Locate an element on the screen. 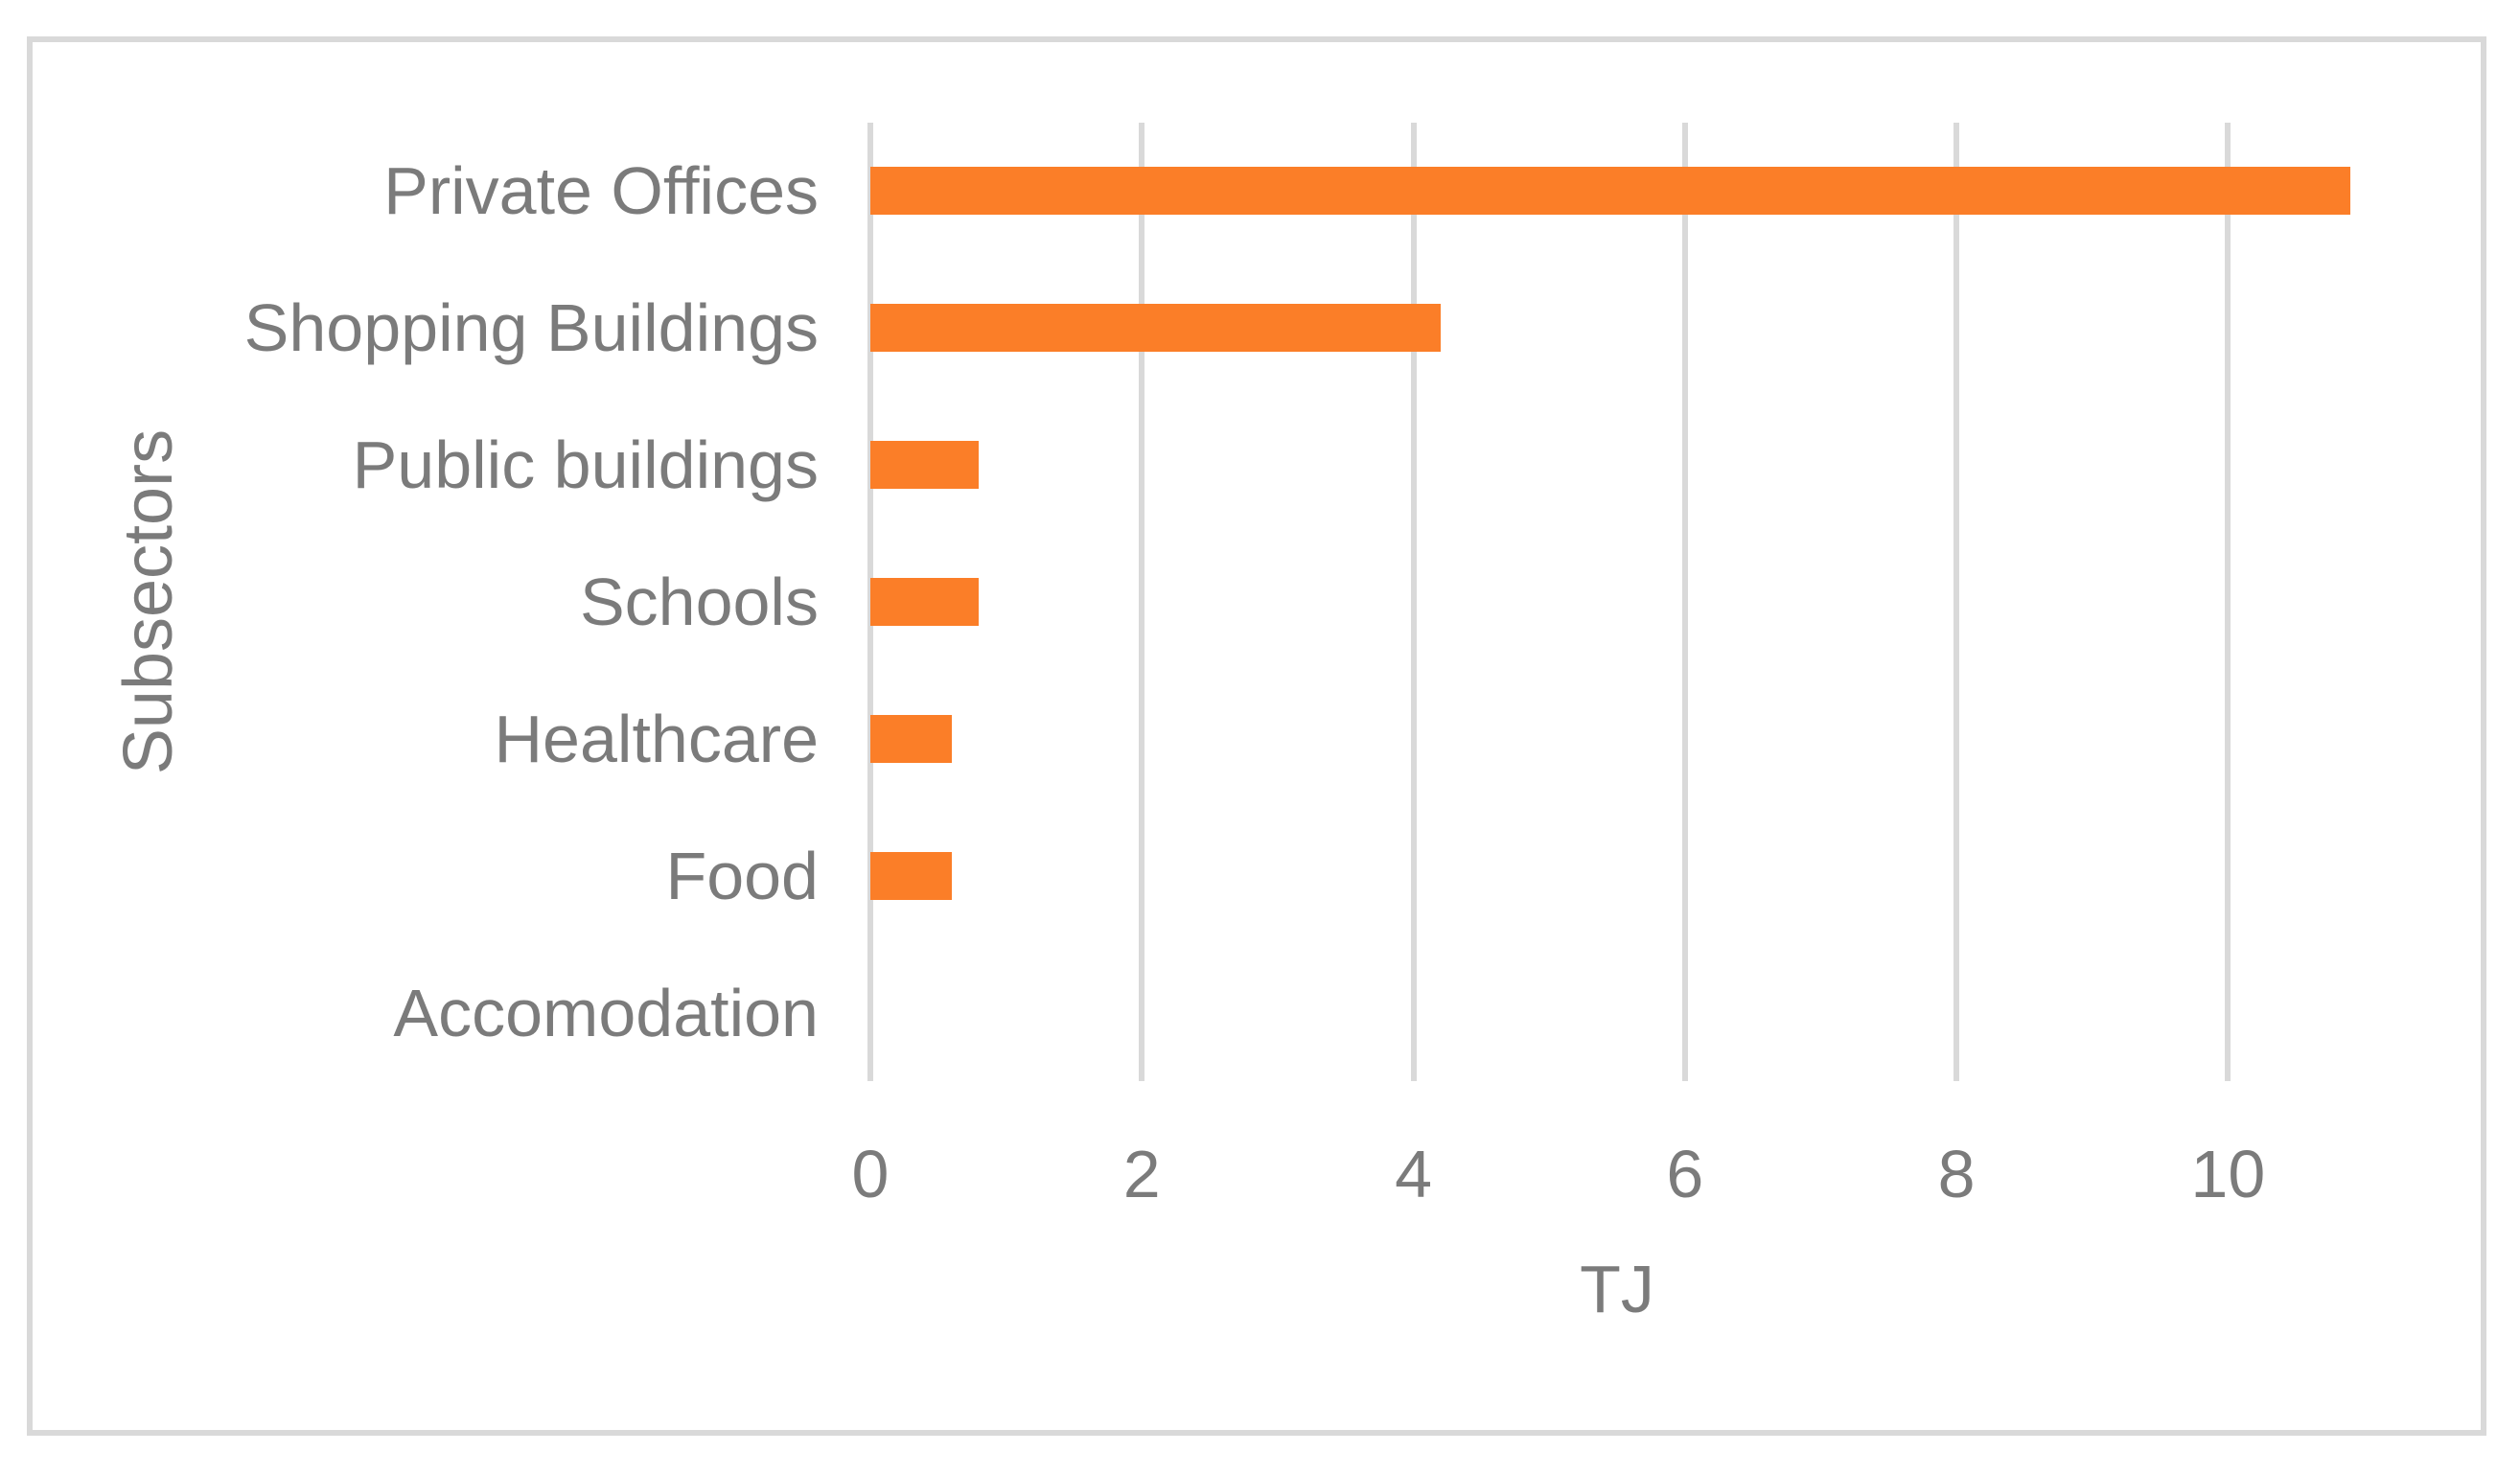  bar-row: Accomodation is located at coordinates (1182, 1012).